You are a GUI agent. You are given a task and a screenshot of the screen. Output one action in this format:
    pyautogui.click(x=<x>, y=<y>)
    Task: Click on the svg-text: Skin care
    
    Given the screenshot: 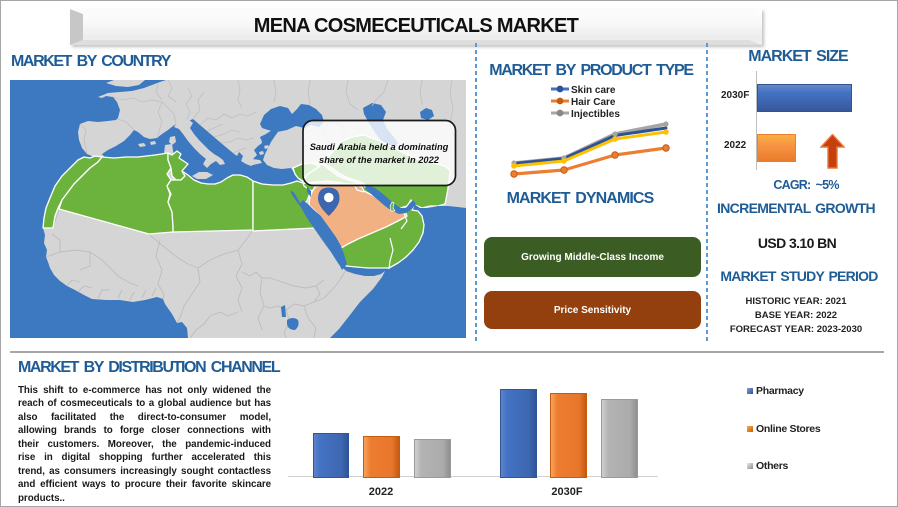 What is the action you would take?
    pyautogui.click(x=593, y=90)
    